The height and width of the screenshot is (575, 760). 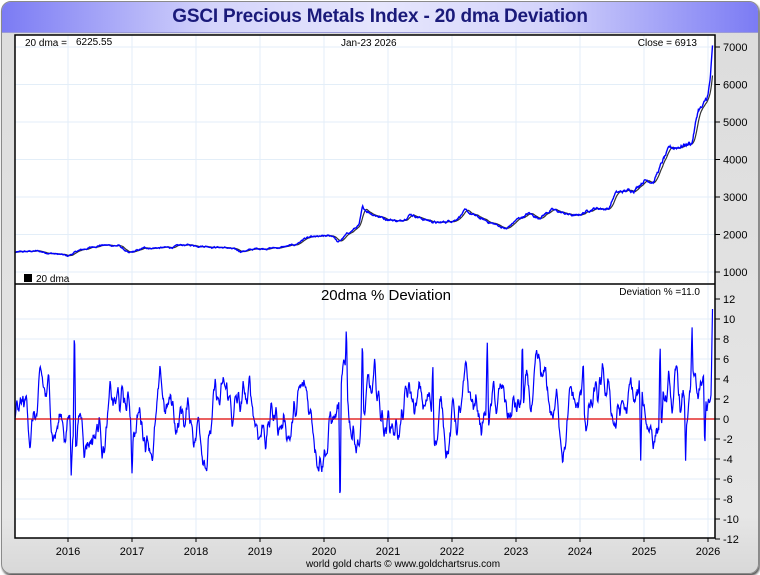 What do you see at coordinates (260, 552) in the screenshot?
I see `x-tick-label: 2019` at bounding box center [260, 552].